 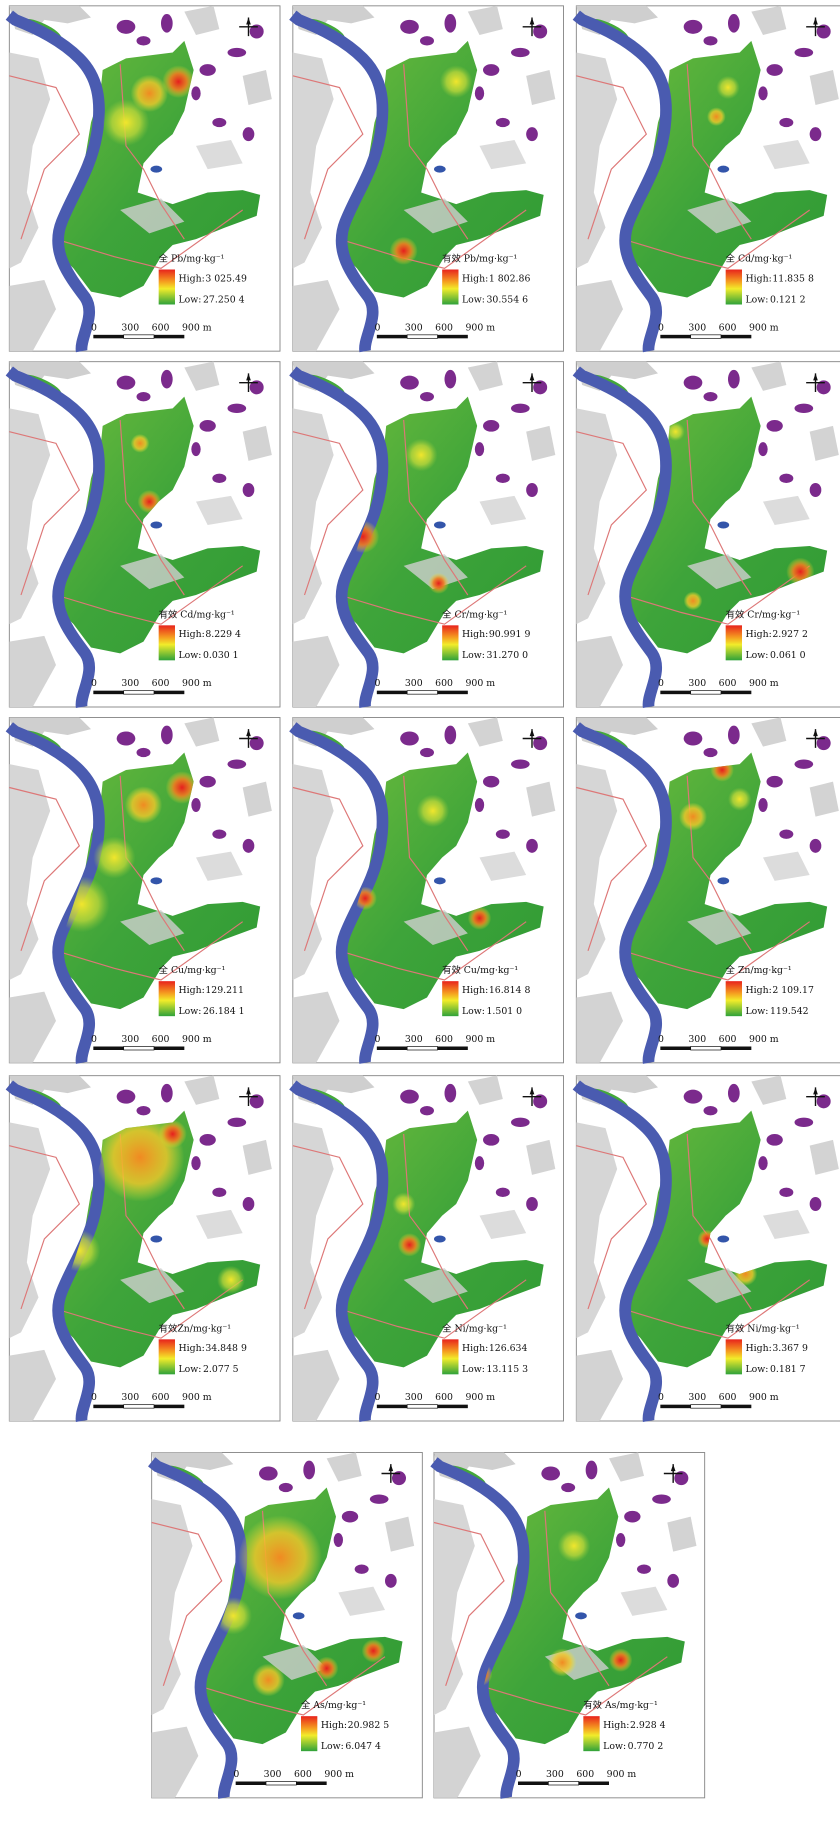 I want to click on legend-high-value: 2.928 4, so click(x=648, y=1725).